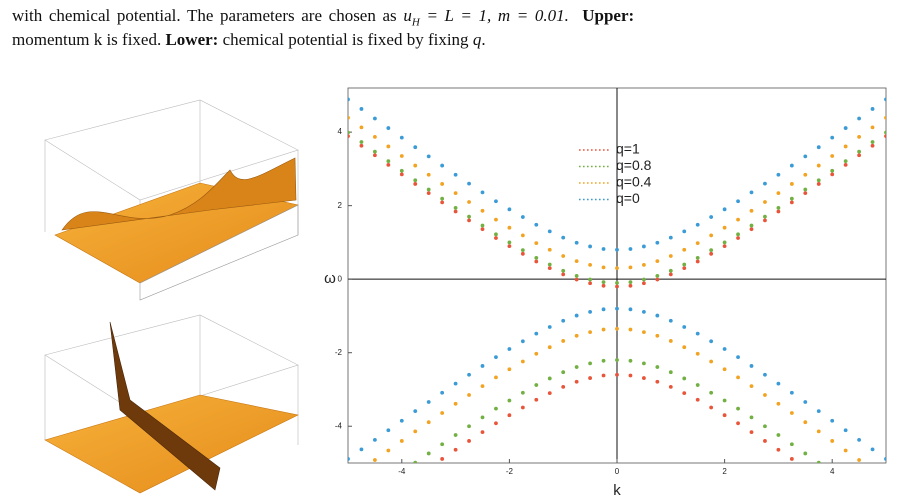 The image size is (918, 503). I want to click on caption-text: momentum k is fixed., so click(87, 39).